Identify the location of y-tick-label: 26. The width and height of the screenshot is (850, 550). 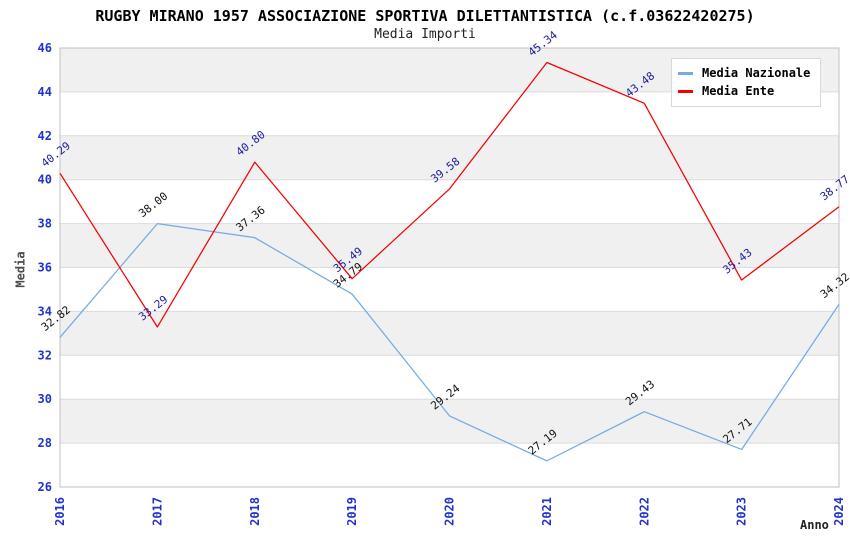
(45, 487).